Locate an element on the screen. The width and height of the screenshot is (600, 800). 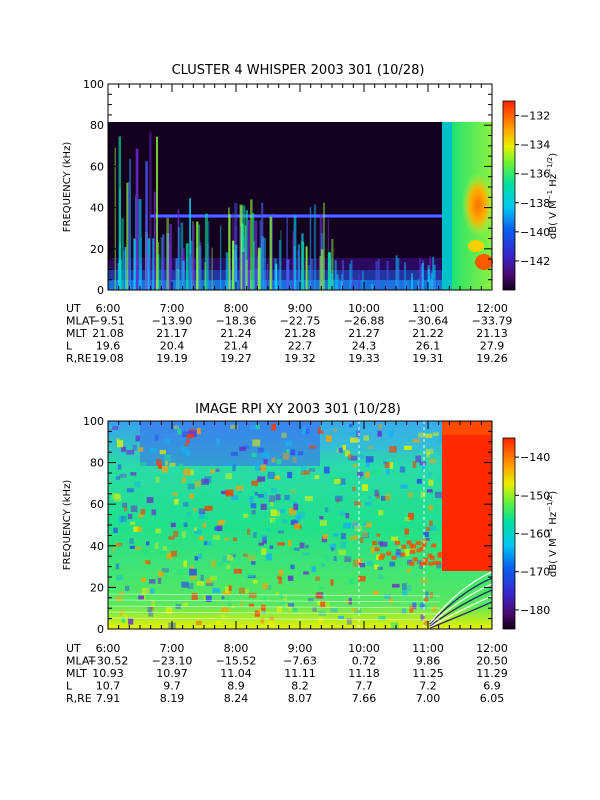
y-tick-label: 20 is located at coordinates (97, 587).